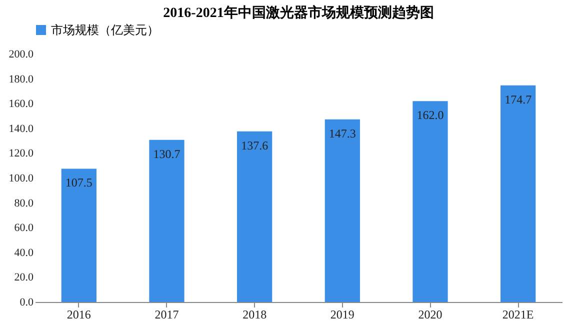  Describe the element at coordinates (21, 128) in the screenshot. I see `y-tick-label: 140.0` at that location.